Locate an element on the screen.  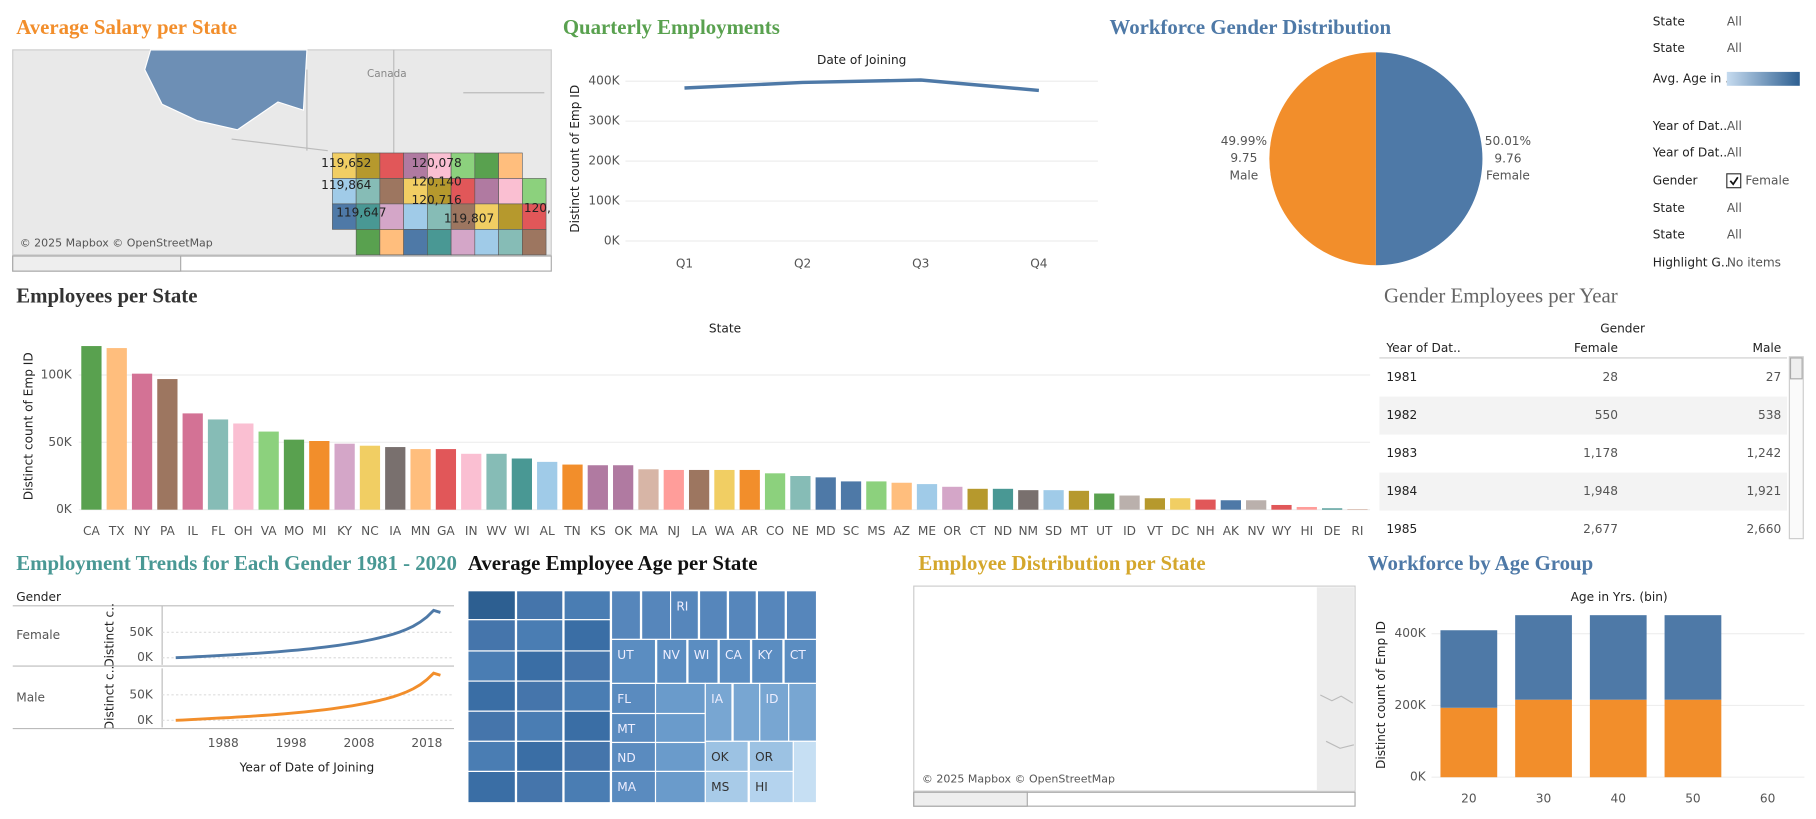
x-tick-label: Q2 is located at coordinates (802, 264).